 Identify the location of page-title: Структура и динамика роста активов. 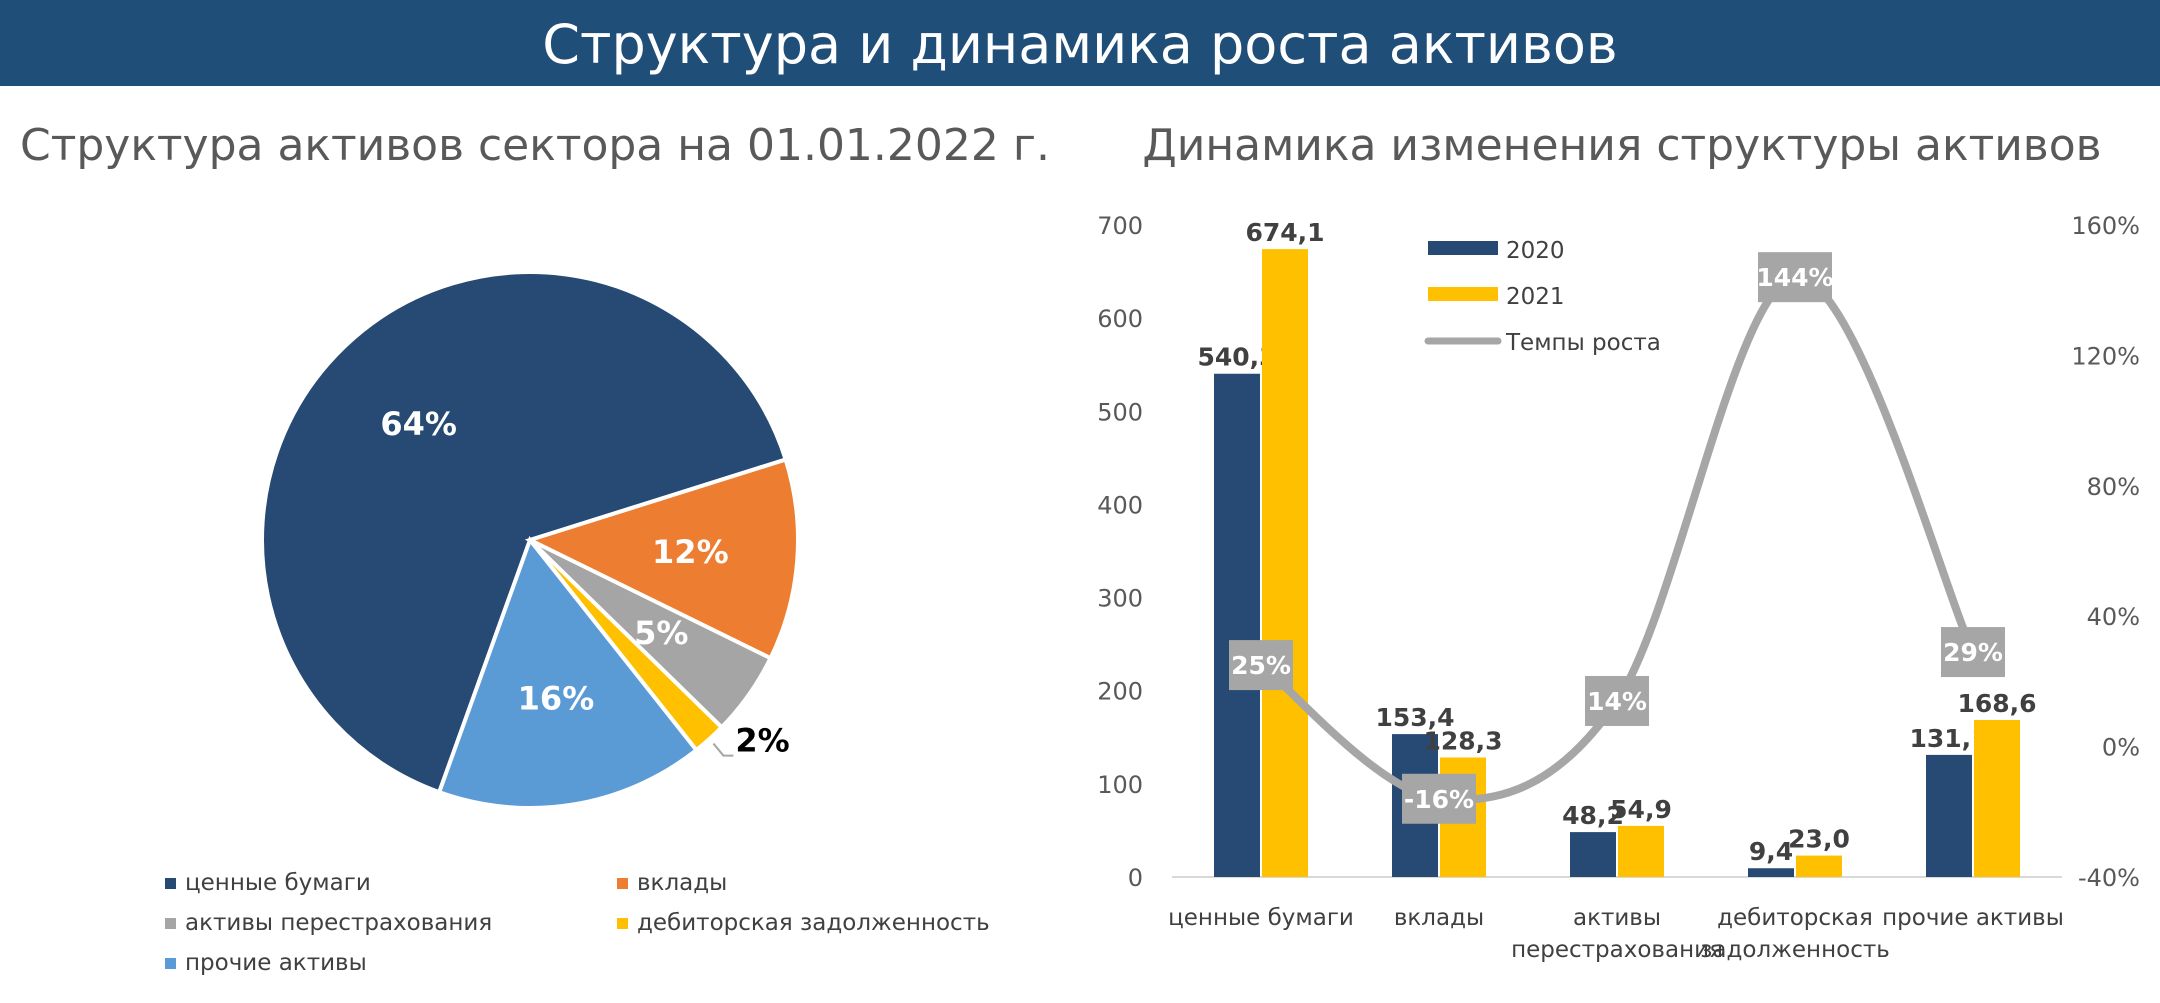
(1080, 44).